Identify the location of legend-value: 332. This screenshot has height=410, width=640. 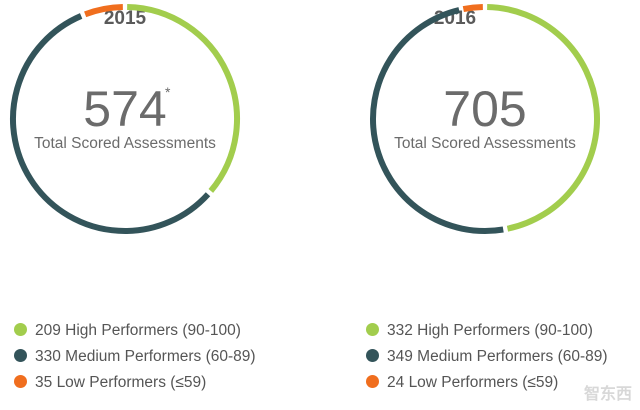
(402, 330).